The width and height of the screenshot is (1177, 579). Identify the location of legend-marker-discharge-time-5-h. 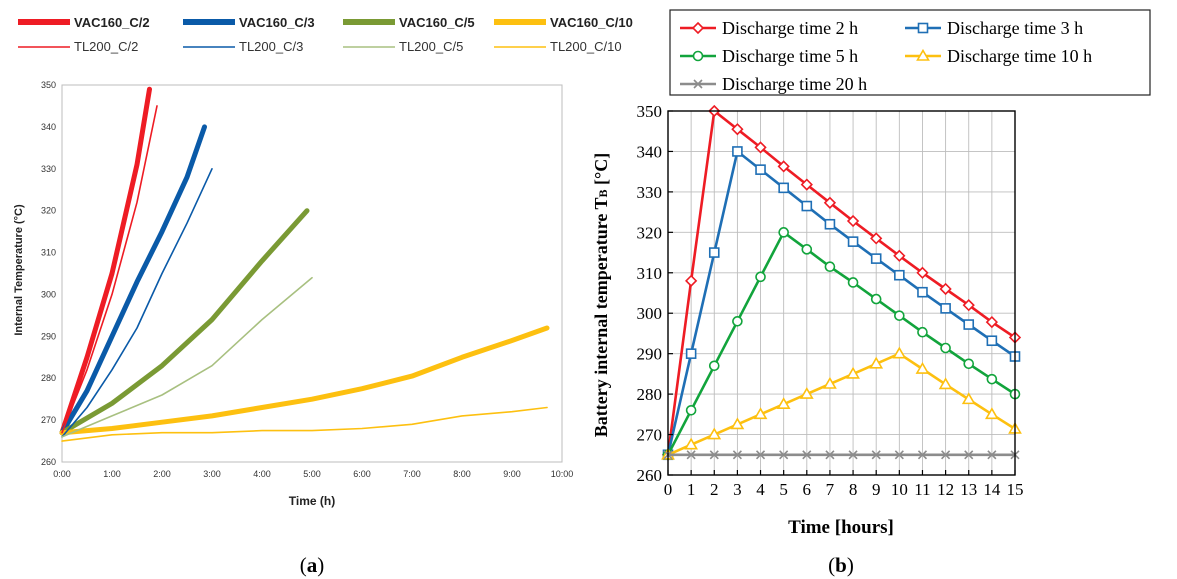
(698, 56).